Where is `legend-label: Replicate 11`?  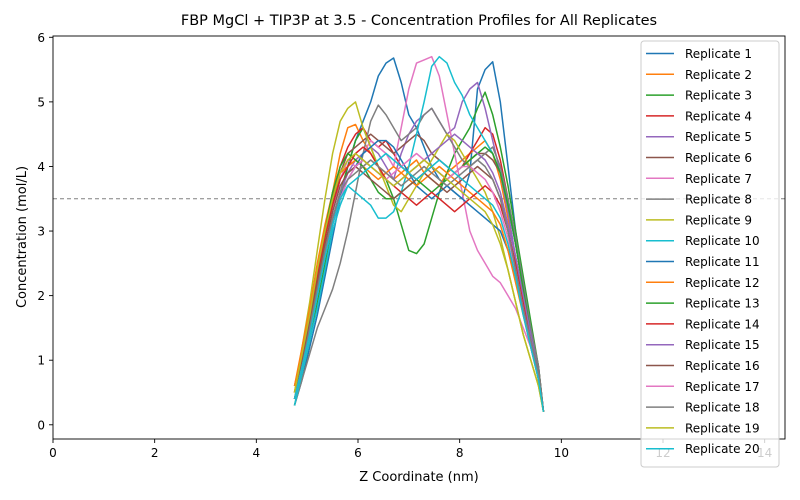
legend-label: Replicate 11 is located at coordinates (722, 262).